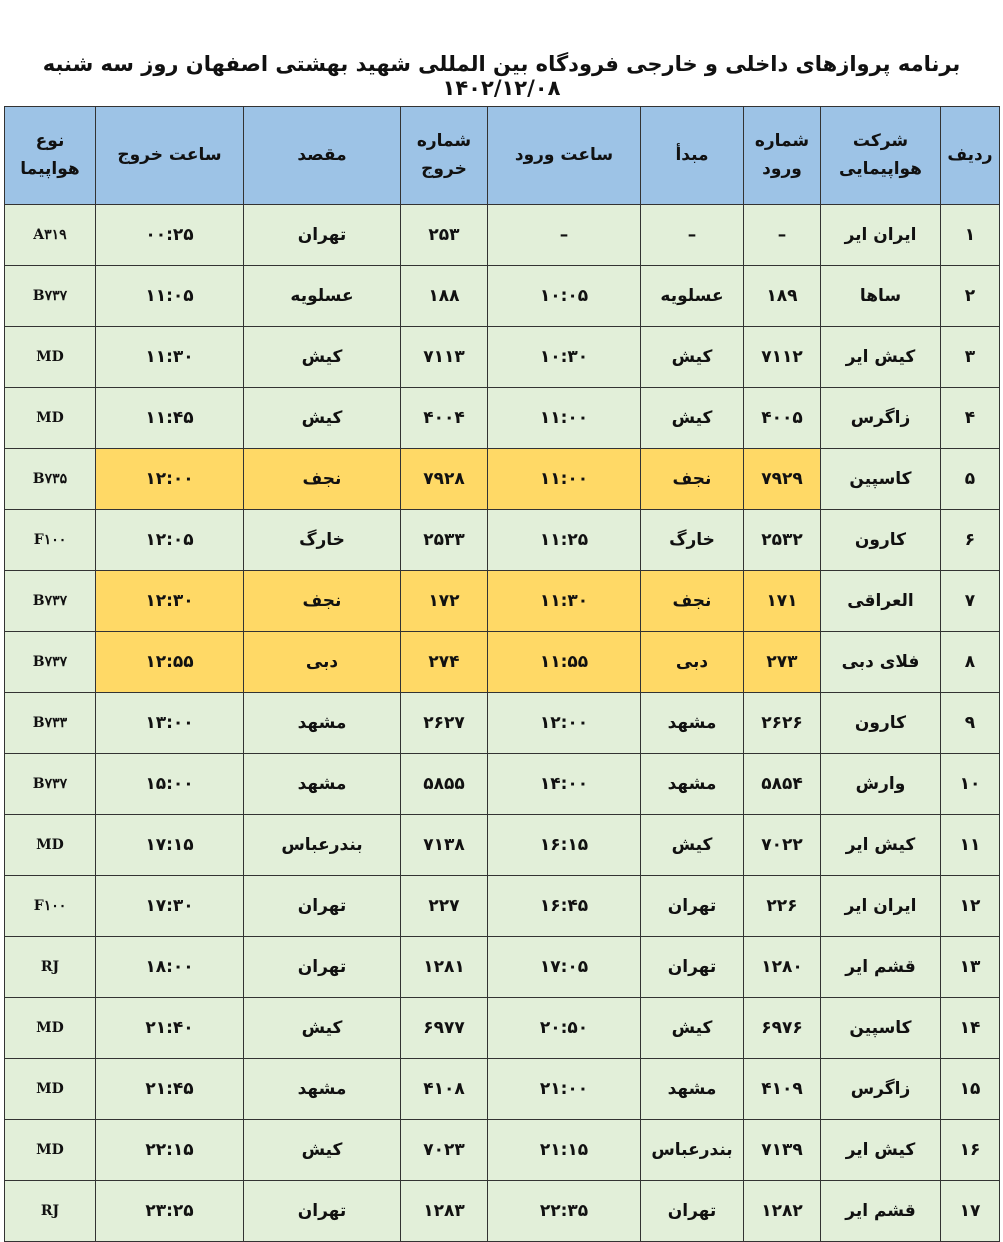  I want to click on cell-origin: مشهد, so click(692, 723).